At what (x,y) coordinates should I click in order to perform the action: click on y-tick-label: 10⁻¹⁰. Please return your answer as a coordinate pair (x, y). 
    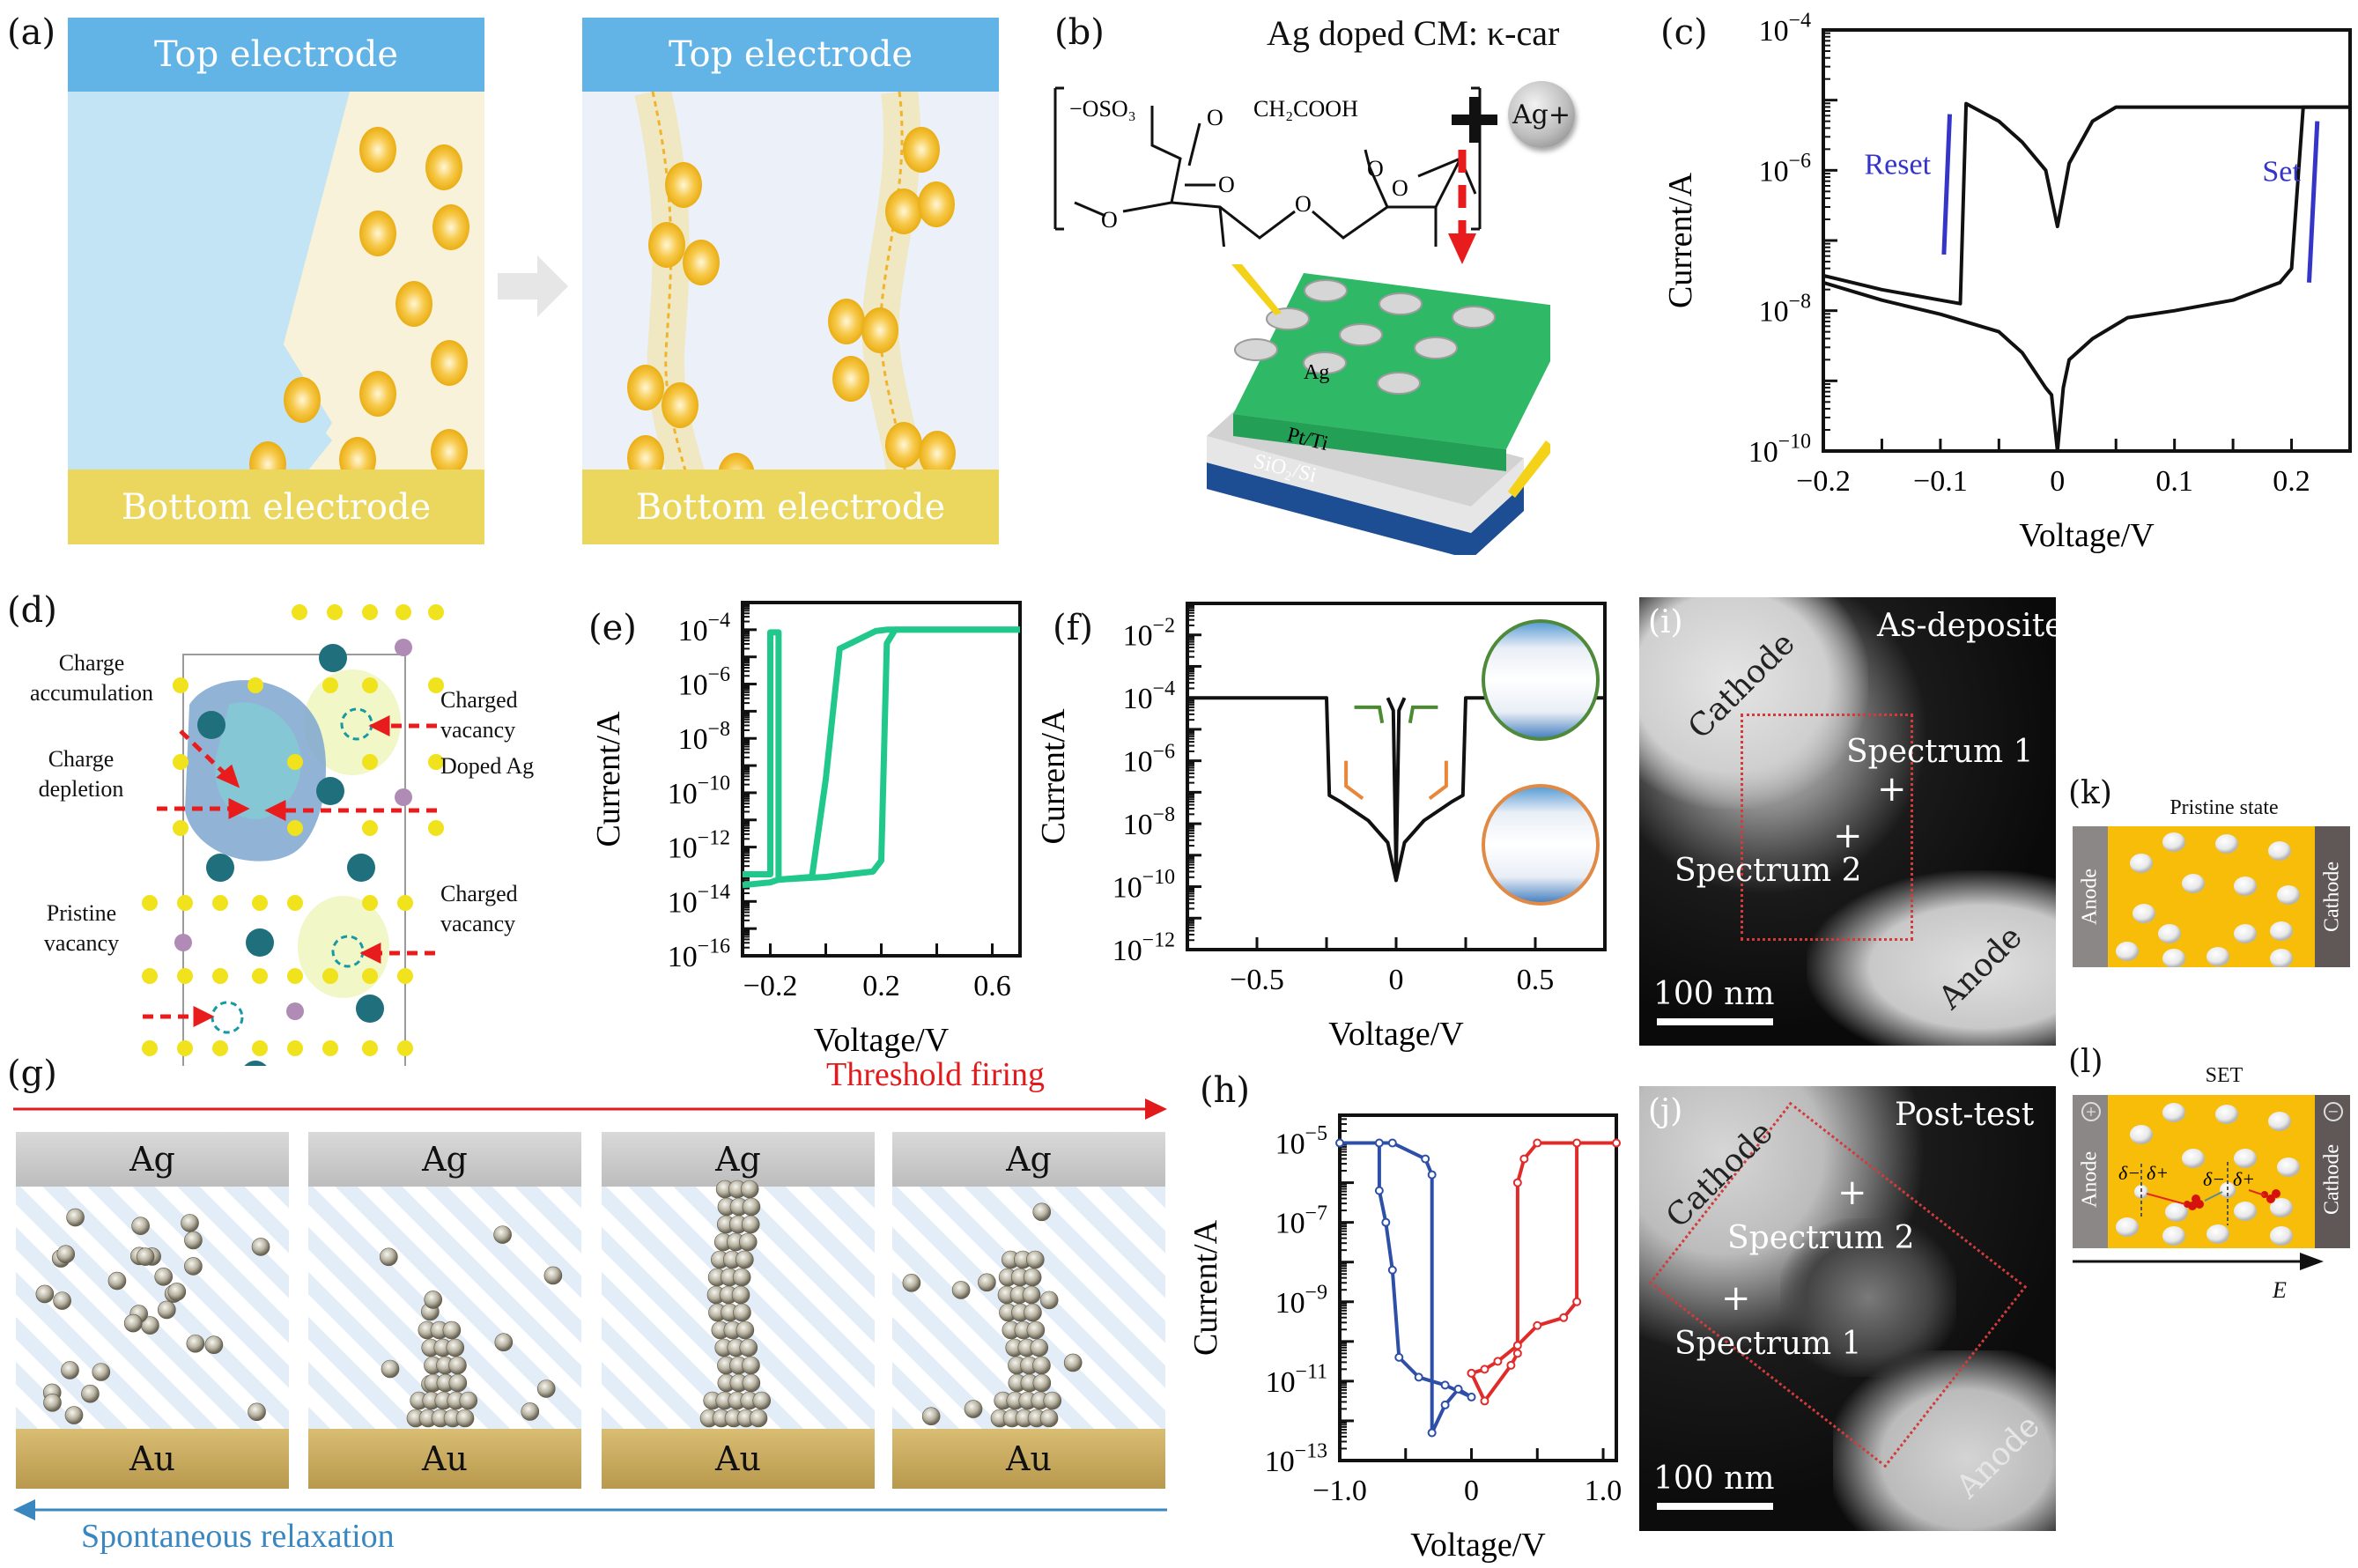
    Looking at the image, I should click on (1143, 885).